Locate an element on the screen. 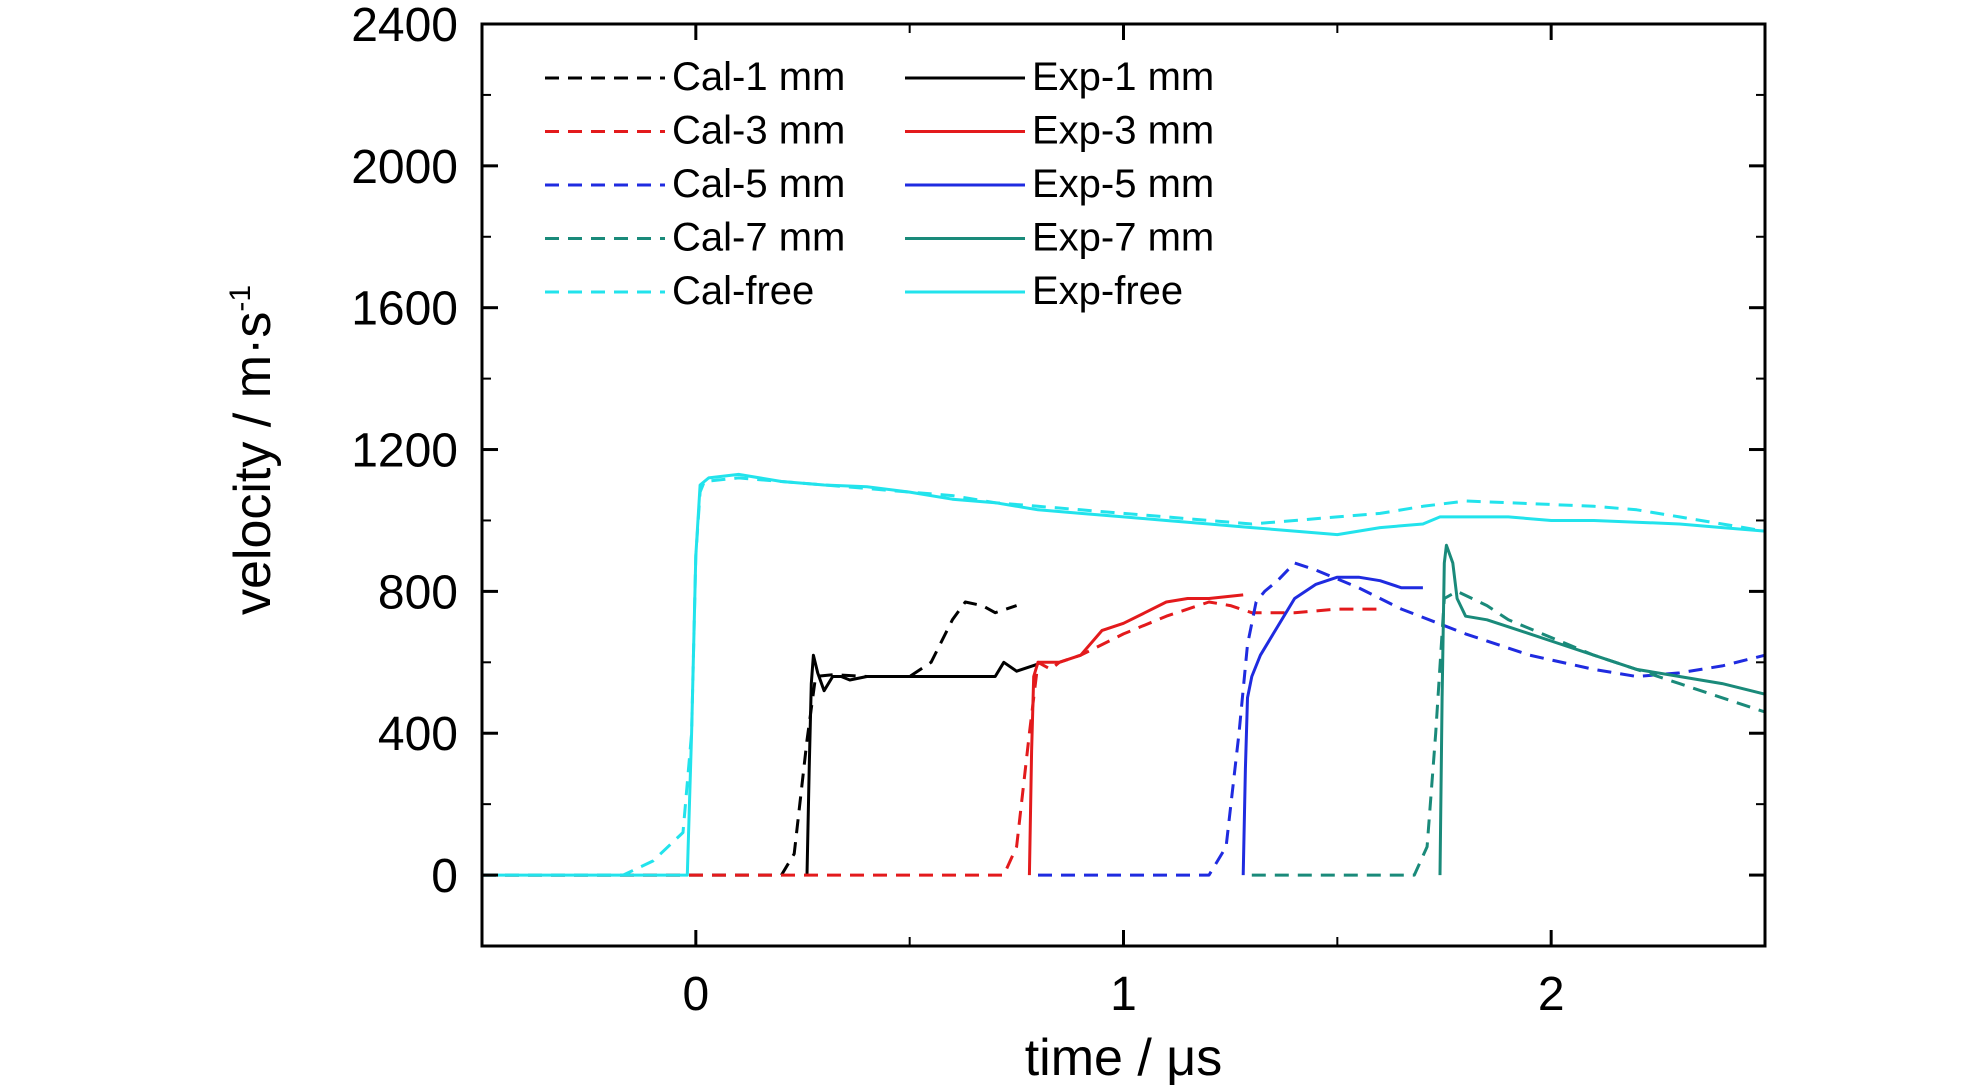  legend-label: Exp-1 mm is located at coordinates (1123, 77).